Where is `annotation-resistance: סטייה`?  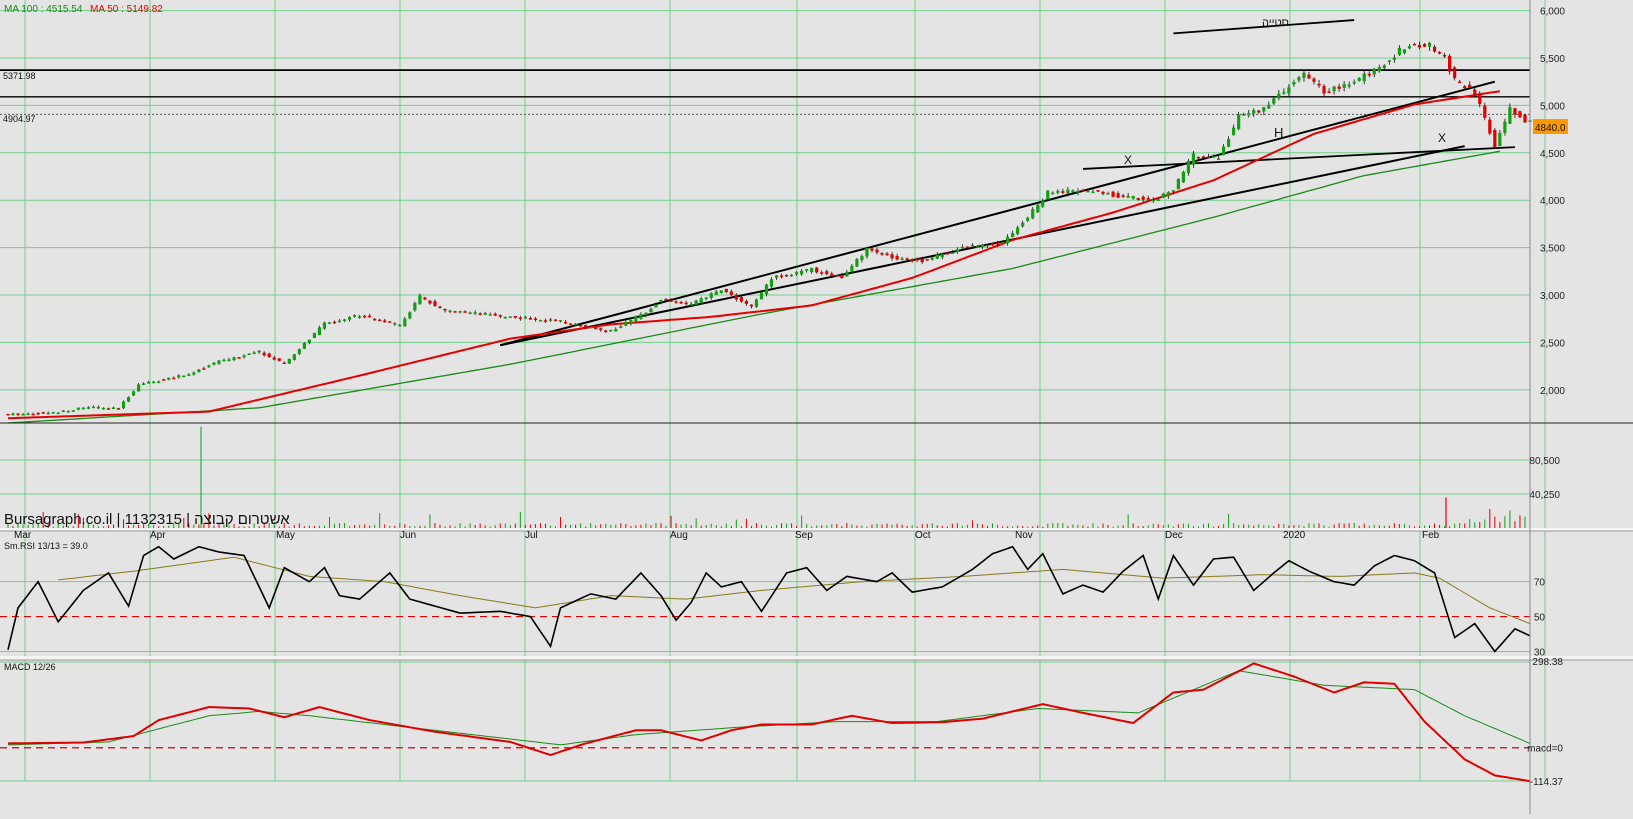
annotation-resistance: סטייה is located at coordinates (1275, 23).